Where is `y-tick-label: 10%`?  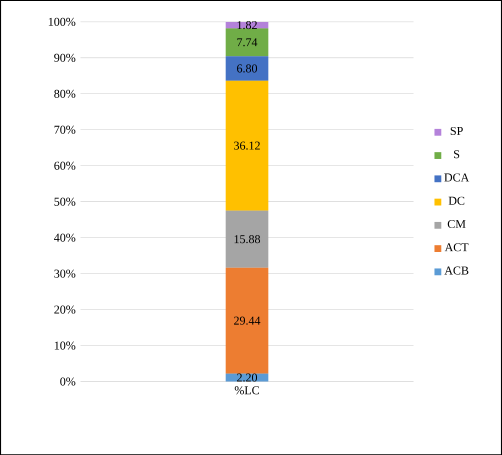 y-tick-label: 10% is located at coordinates (65, 345).